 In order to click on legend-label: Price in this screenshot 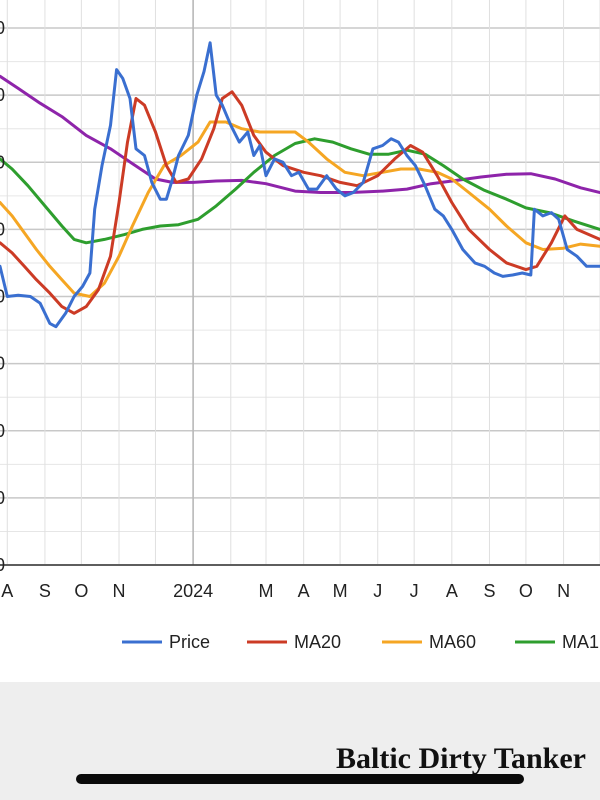, I will do `click(189, 642)`.